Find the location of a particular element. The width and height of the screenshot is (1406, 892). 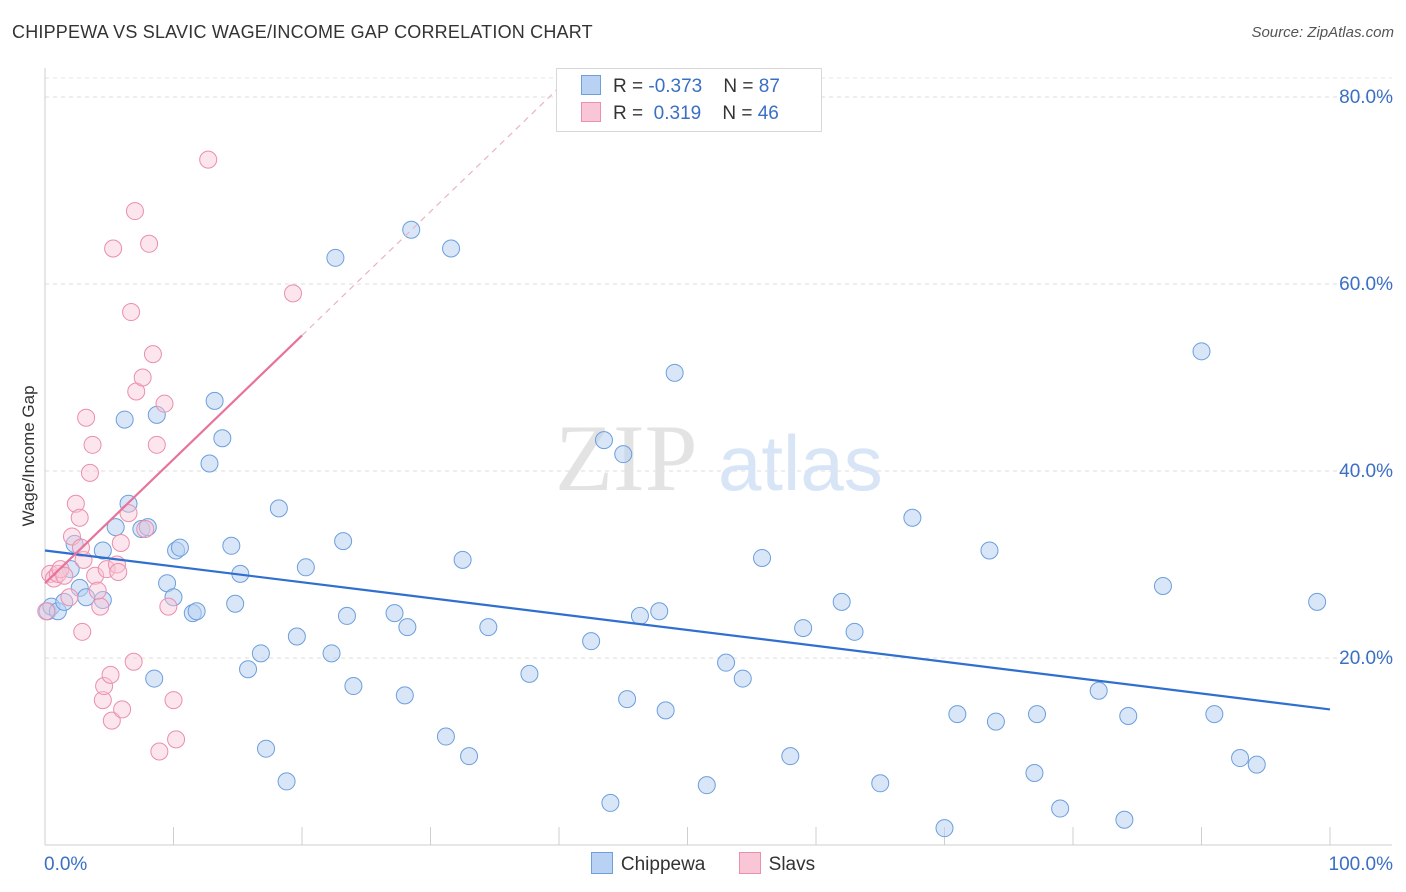

x-tick-label: 0.0% is located at coordinates (65, 864).